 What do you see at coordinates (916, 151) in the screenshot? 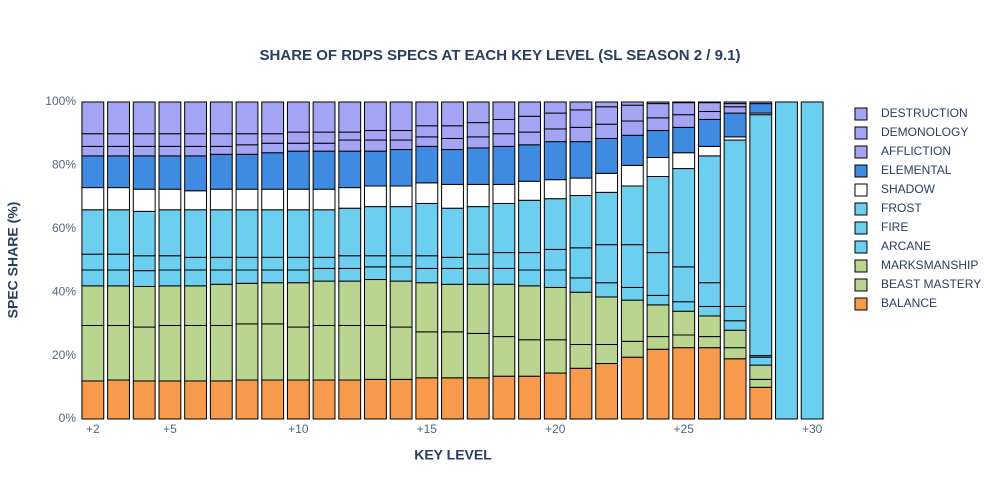
I see `legend-label: AFFLICTION` at bounding box center [916, 151].